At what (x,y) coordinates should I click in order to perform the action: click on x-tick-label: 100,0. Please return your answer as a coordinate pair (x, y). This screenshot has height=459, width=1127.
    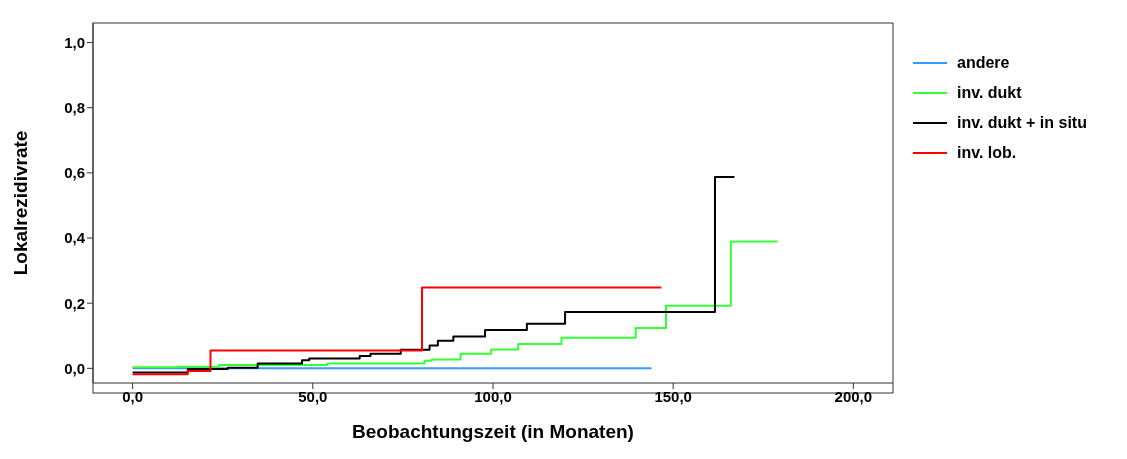
    Looking at the image, I should click on (493, 396).